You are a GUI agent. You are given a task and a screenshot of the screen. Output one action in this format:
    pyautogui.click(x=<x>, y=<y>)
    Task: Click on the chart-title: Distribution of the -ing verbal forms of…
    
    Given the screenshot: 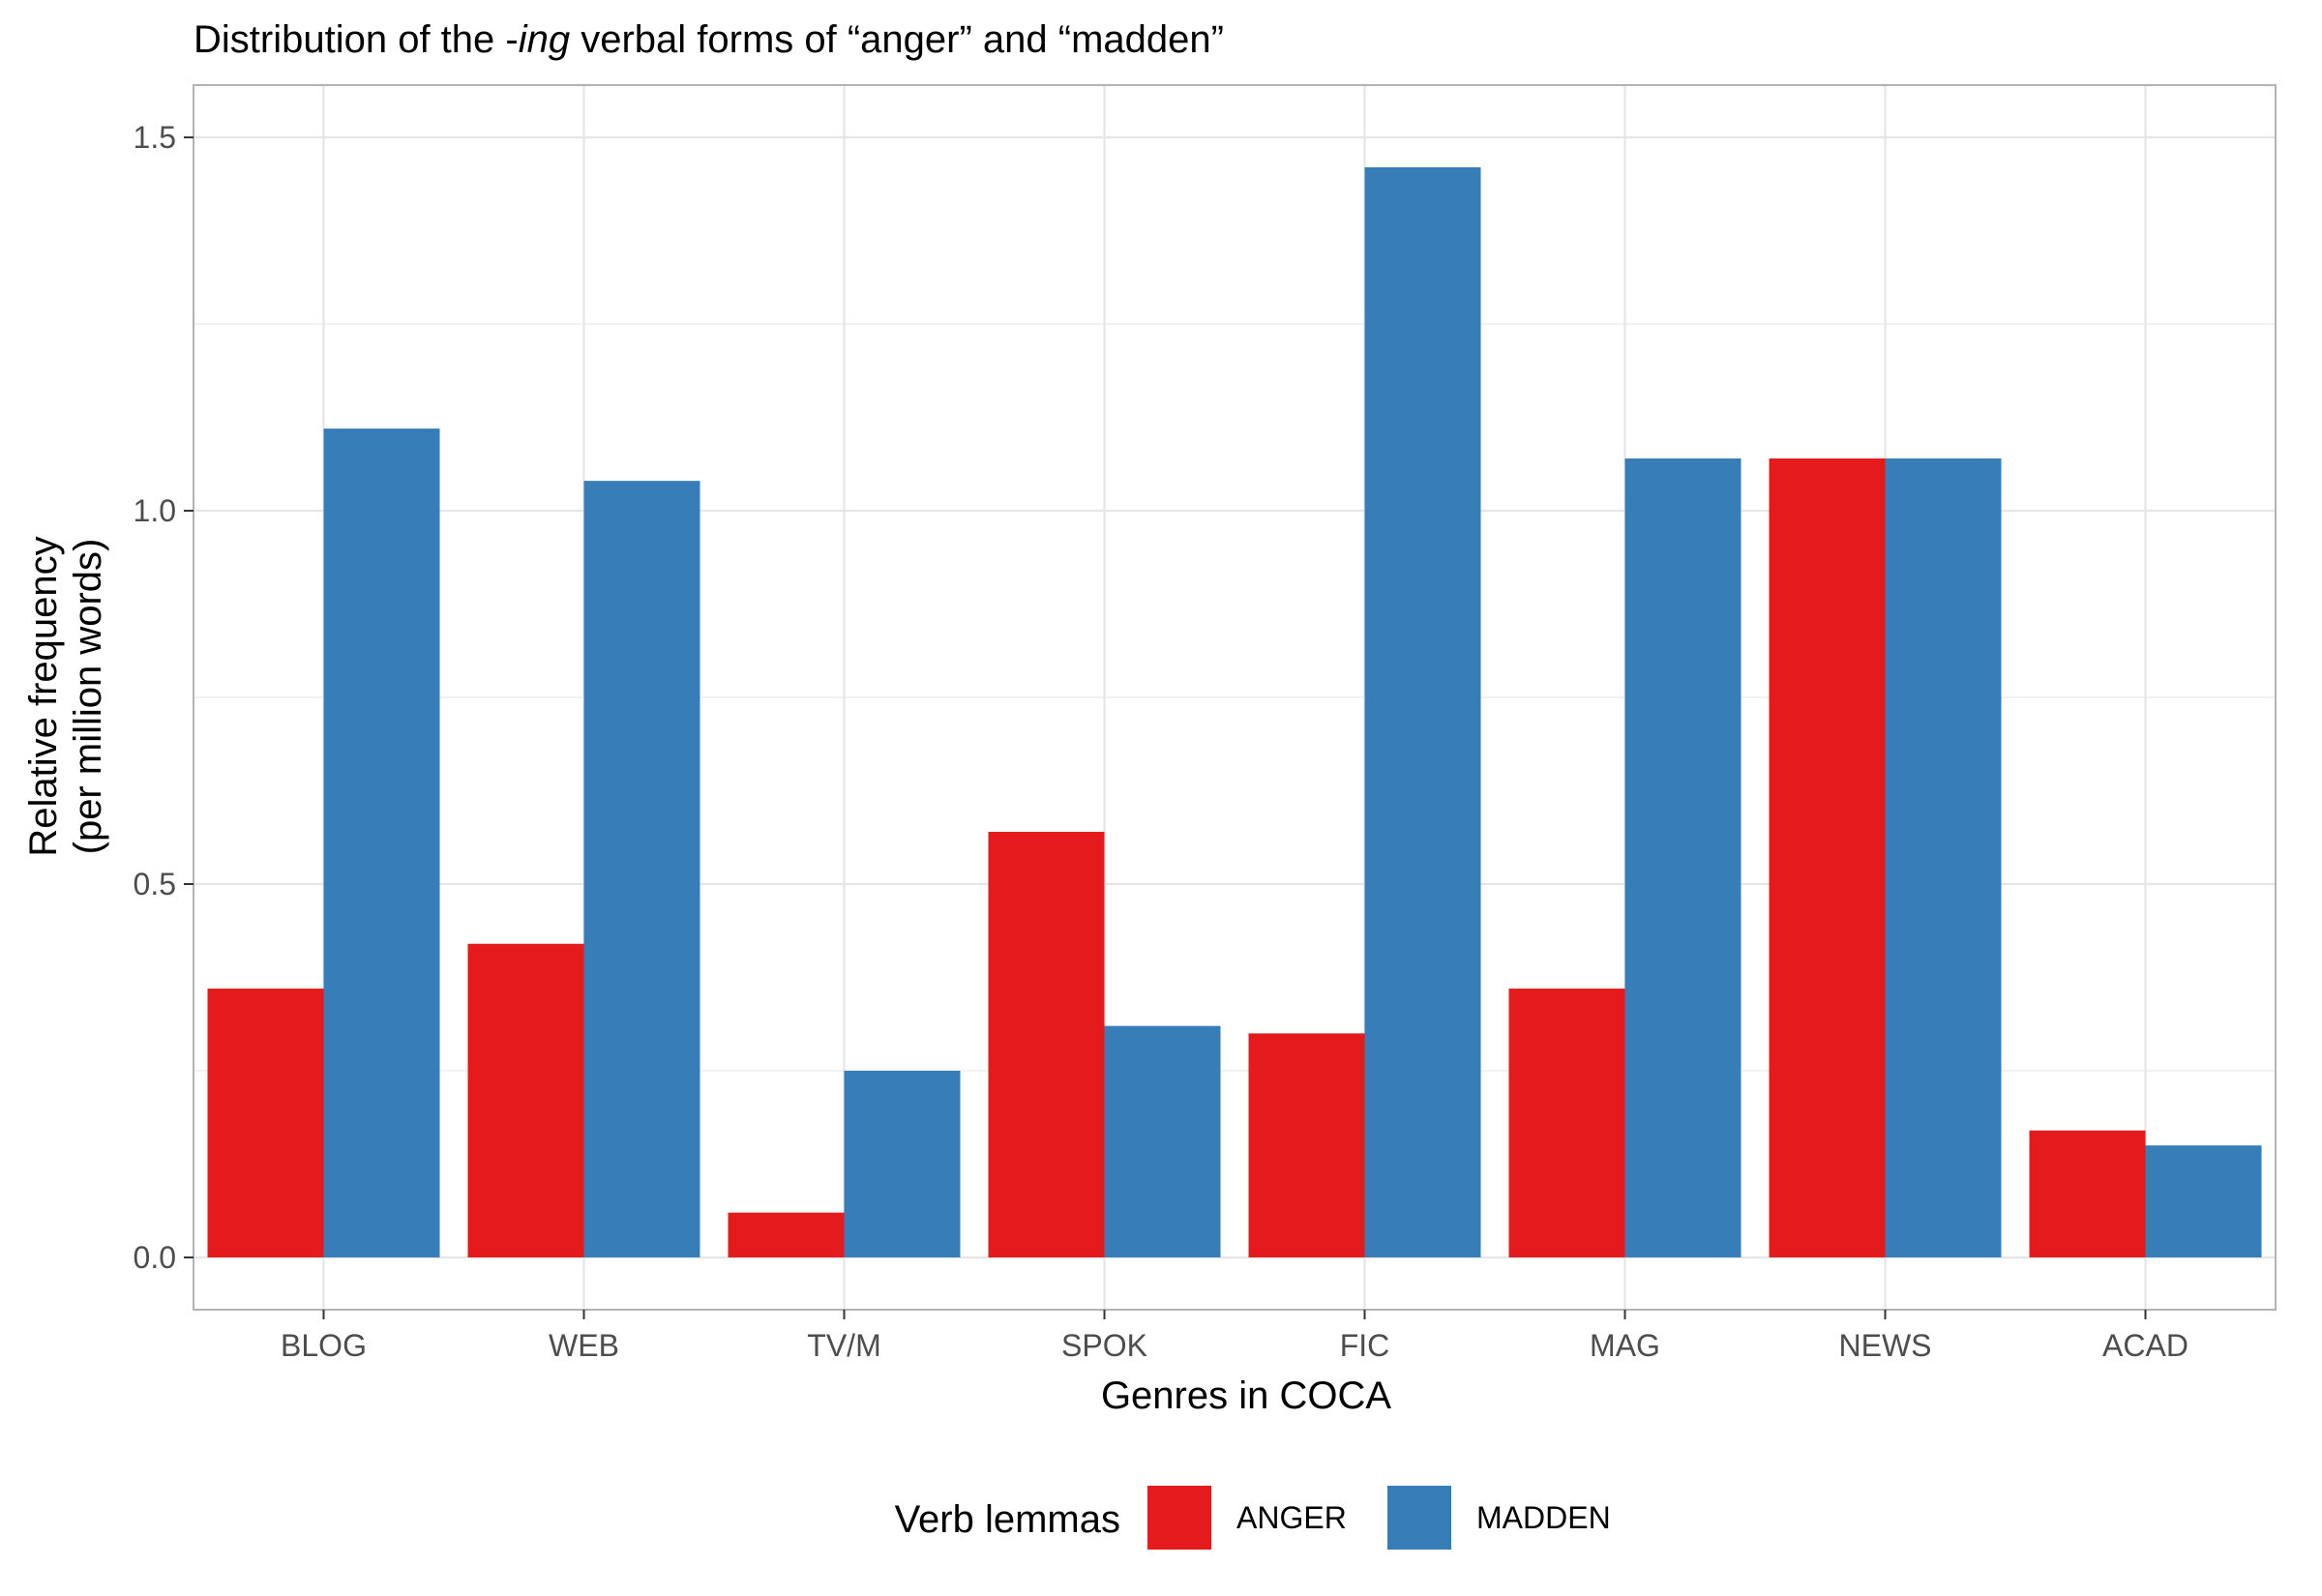 What is the action you would take?
    pyautogui.click(x=709, y=39)
    